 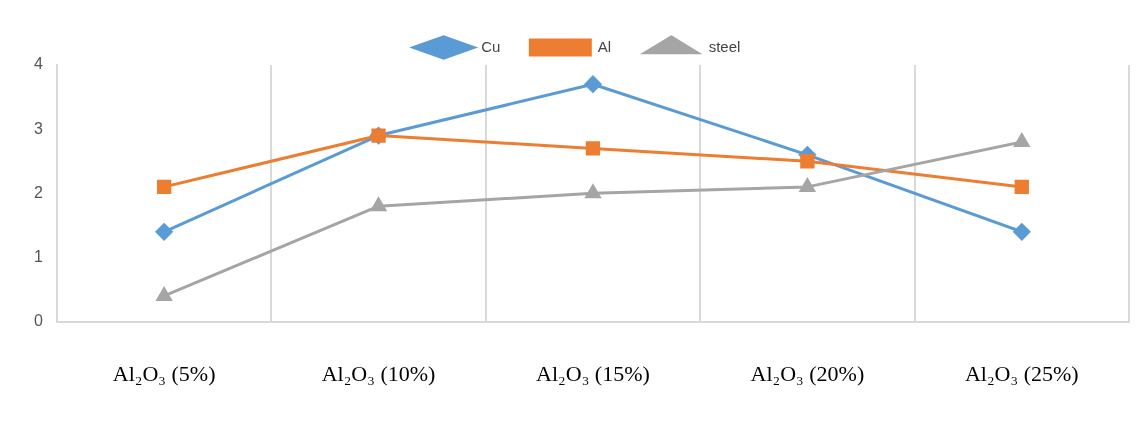 I want to click on y-tick-label: 4, so click(x=38, y=64).